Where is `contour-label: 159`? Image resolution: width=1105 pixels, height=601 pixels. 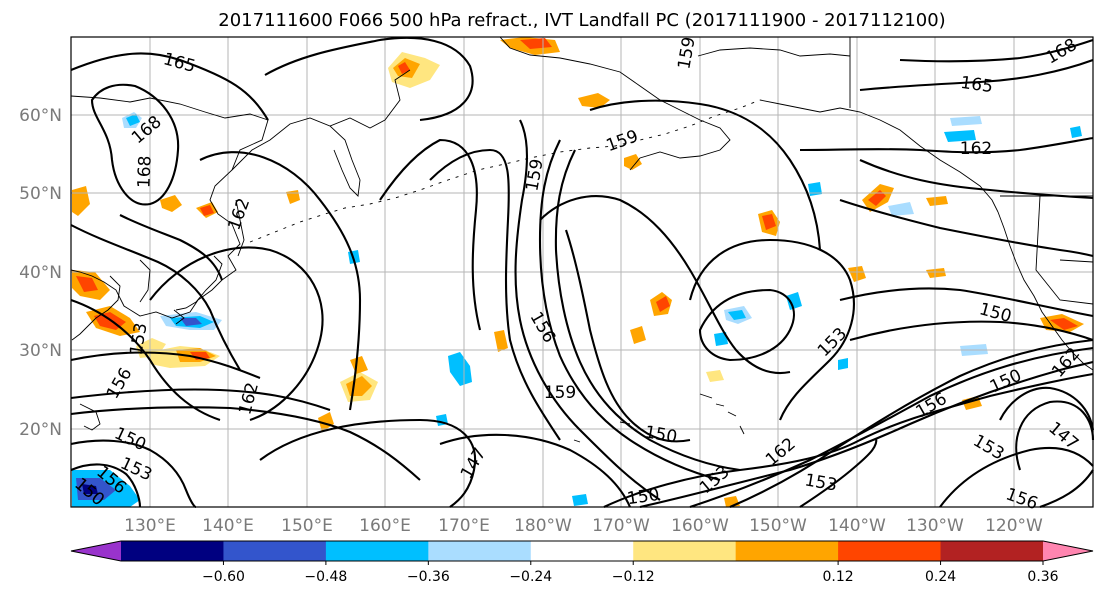 contour-label: 159 is located at coordinates (560, 393).